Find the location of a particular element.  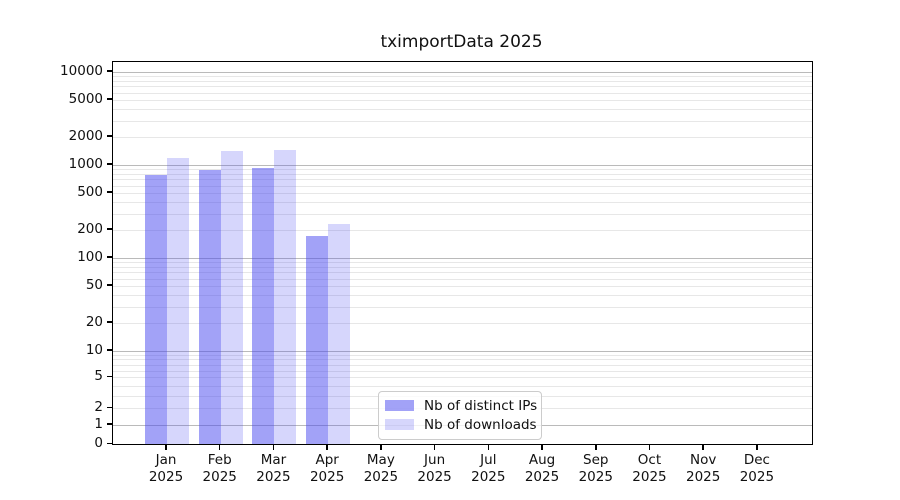

x-tick-label-oct: Oct 2025 is located at coordinates (649, 468).